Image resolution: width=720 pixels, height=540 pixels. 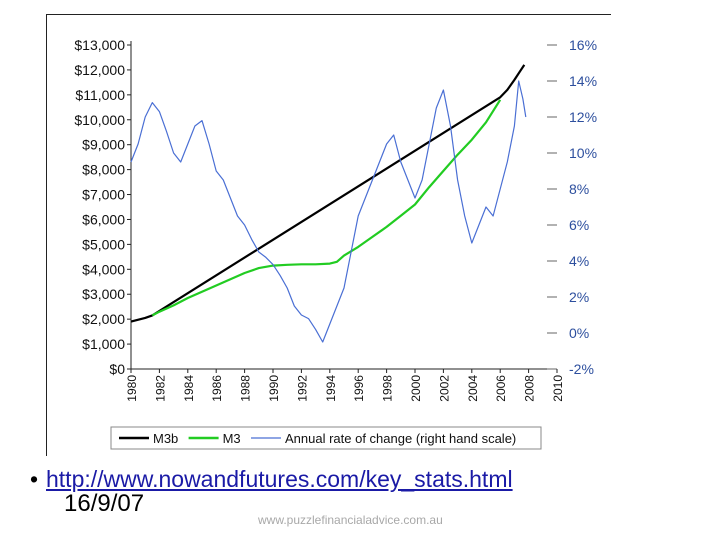 What do you see at coordinates (103, 269) in the screenshot?
I see `y-left-tick-label: $4,000` at bounding box center [103, 269].